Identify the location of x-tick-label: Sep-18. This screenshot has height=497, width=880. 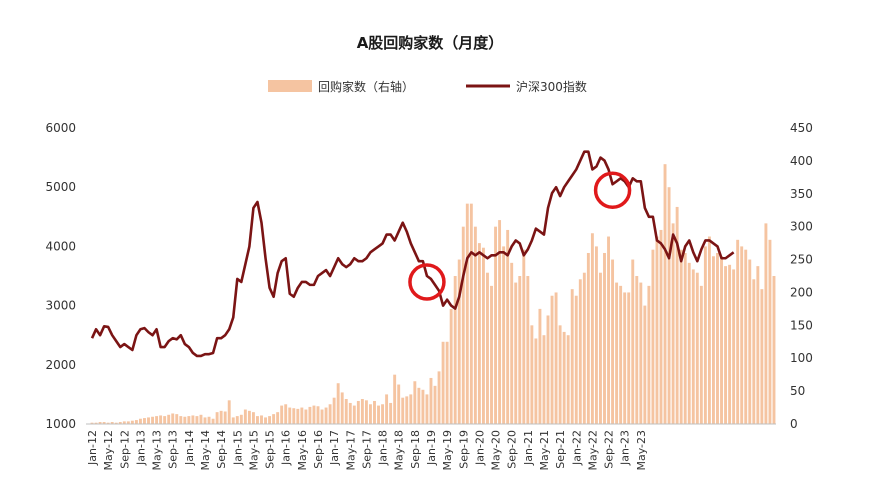
(415, 449).